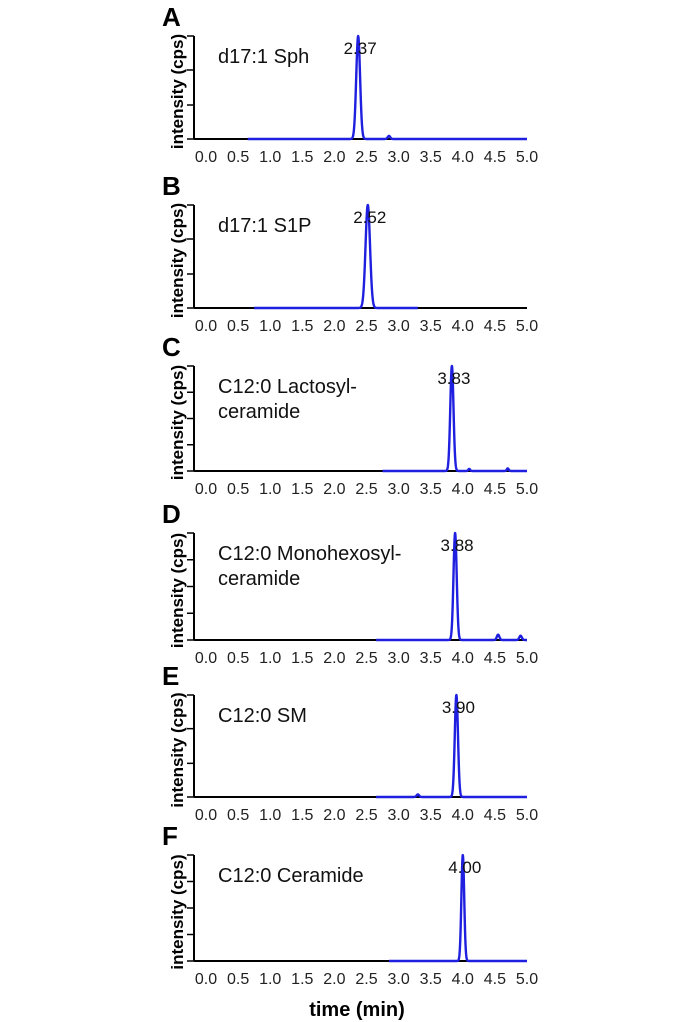 The height and width of the screenshot is (1022, 700). I want to click on panel-letter: C, so click(171, 347).